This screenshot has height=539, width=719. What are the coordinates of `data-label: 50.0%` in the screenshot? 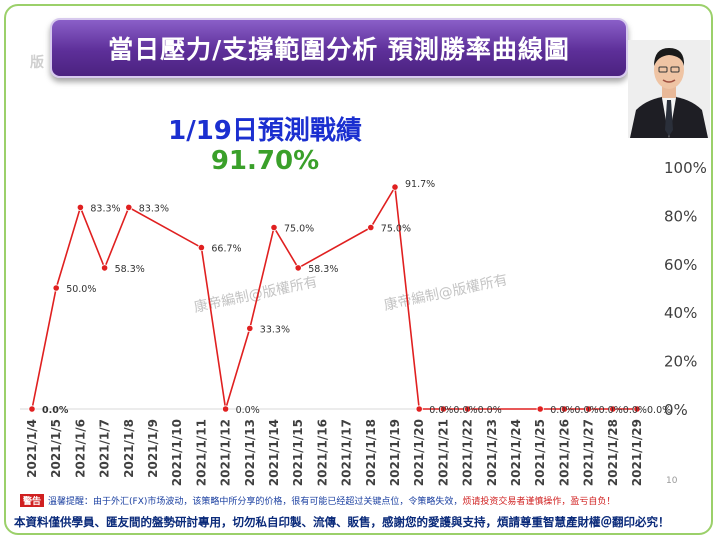 It's located at (81, 289).